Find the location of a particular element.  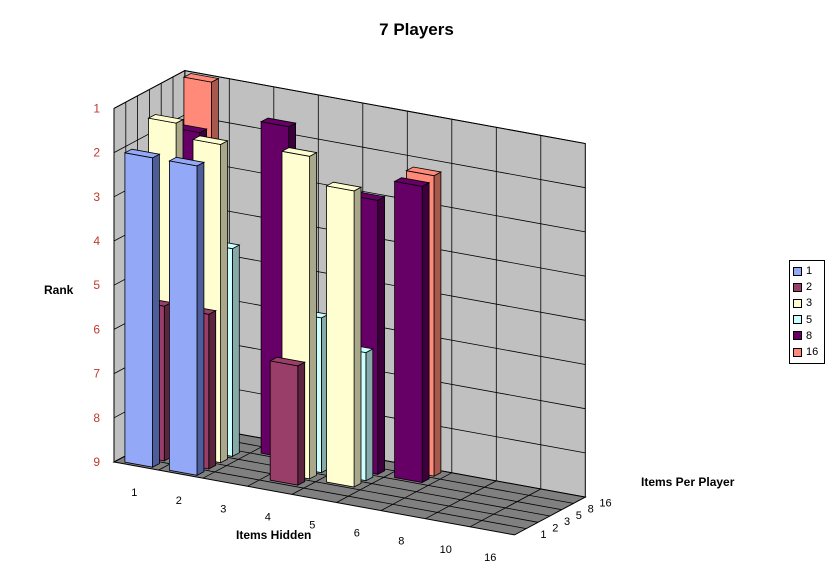

legend-label: 1 is located at coordinates (809, 271).